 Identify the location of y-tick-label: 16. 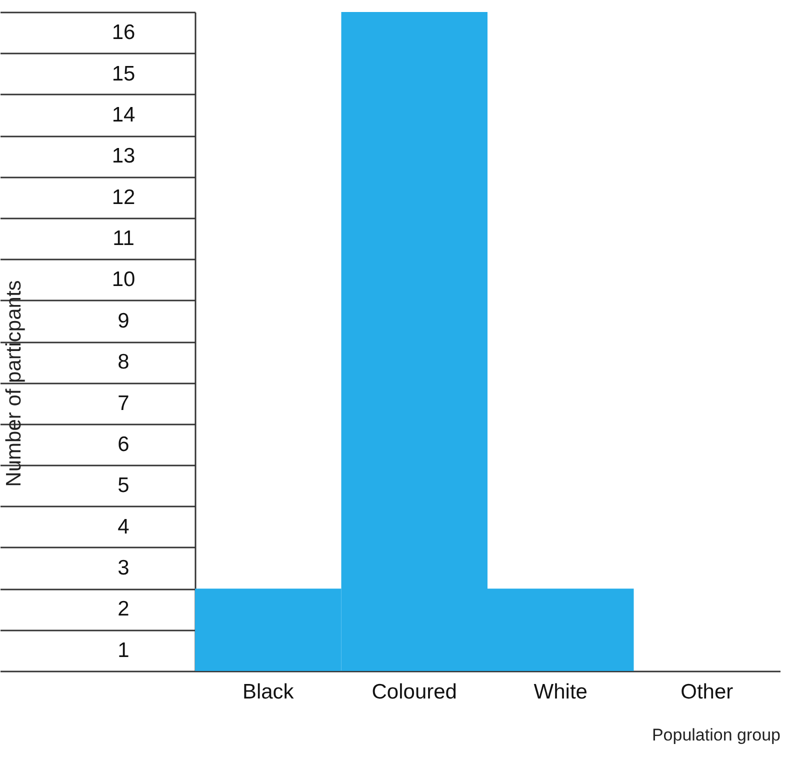
(124, 32).